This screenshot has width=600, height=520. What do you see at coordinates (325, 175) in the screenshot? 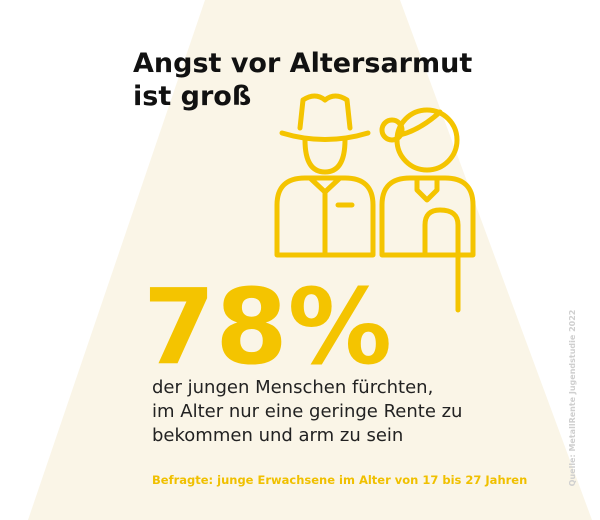
I see `man-icon` at bounding box center [325, 175].